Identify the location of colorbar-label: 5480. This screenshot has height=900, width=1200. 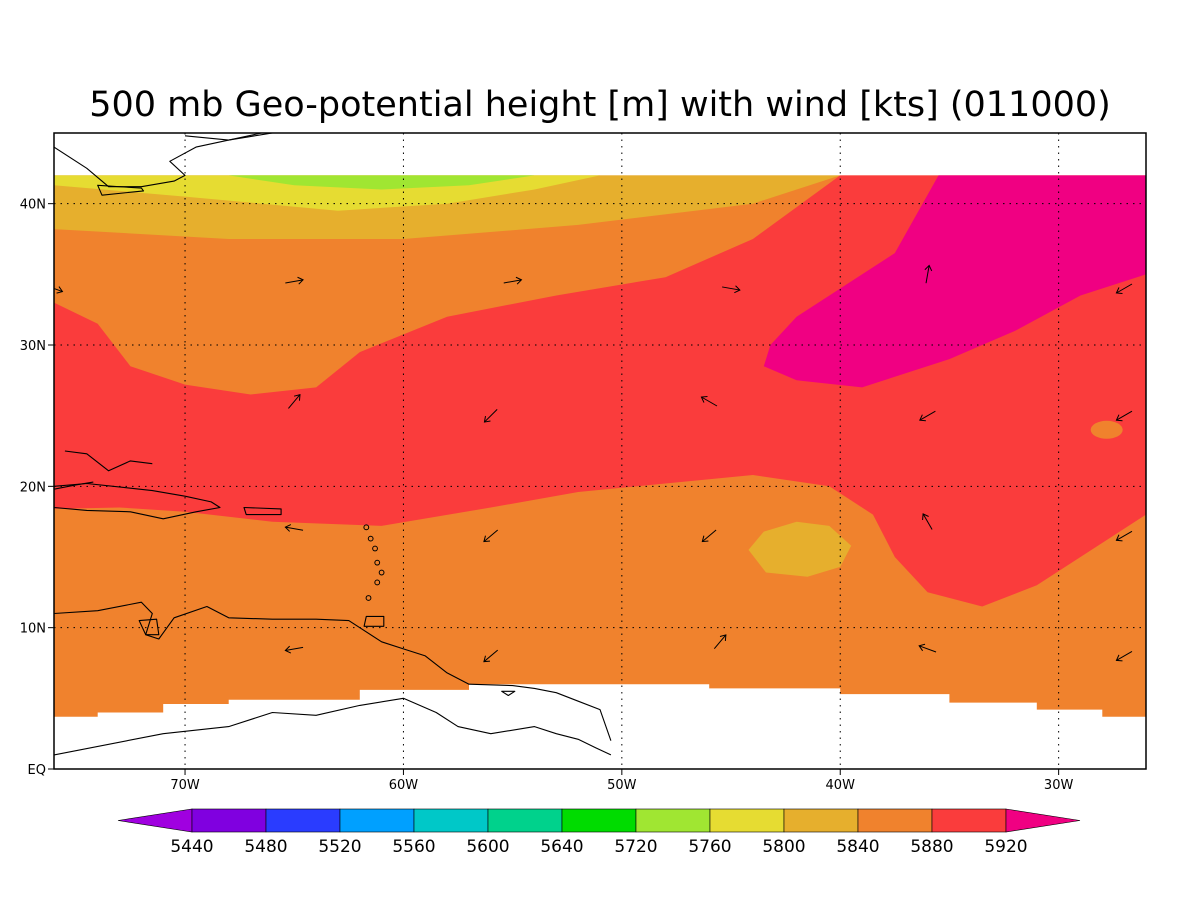
(265, 847).